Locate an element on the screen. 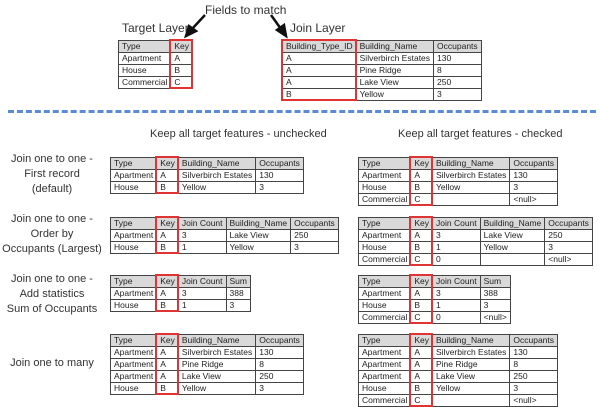 This screenshot has width=600, height=407. table-row: House B 1 Yellow 3 is located at coordinates (224, 247).